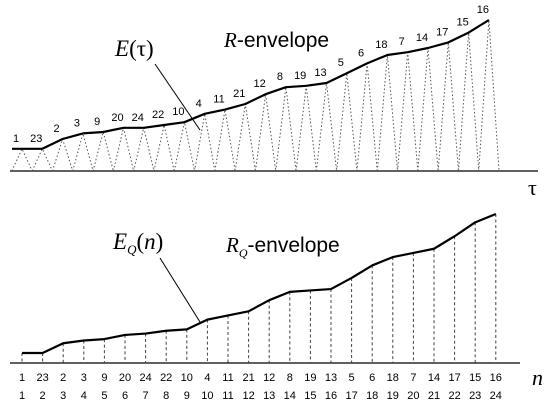  What do you see at coordinates (260, 396) in the screenshot?
I see `bottom-index-labels: 1 2 3 4 5 6 7 8 9 10 11 12 13 14 15 16 17 18 19 20 21 22 23 24` at bounding box center [260, 396].